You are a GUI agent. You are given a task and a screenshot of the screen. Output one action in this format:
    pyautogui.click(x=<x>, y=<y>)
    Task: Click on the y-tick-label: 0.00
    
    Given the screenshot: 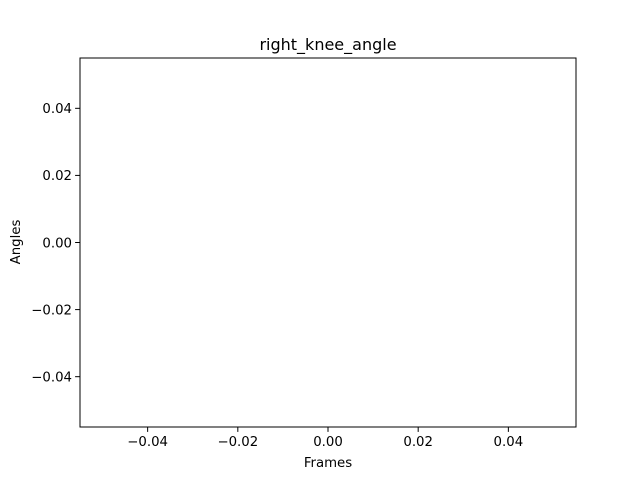 What is the action you would take?
    pyautogui.click(x=57, y=243)
    